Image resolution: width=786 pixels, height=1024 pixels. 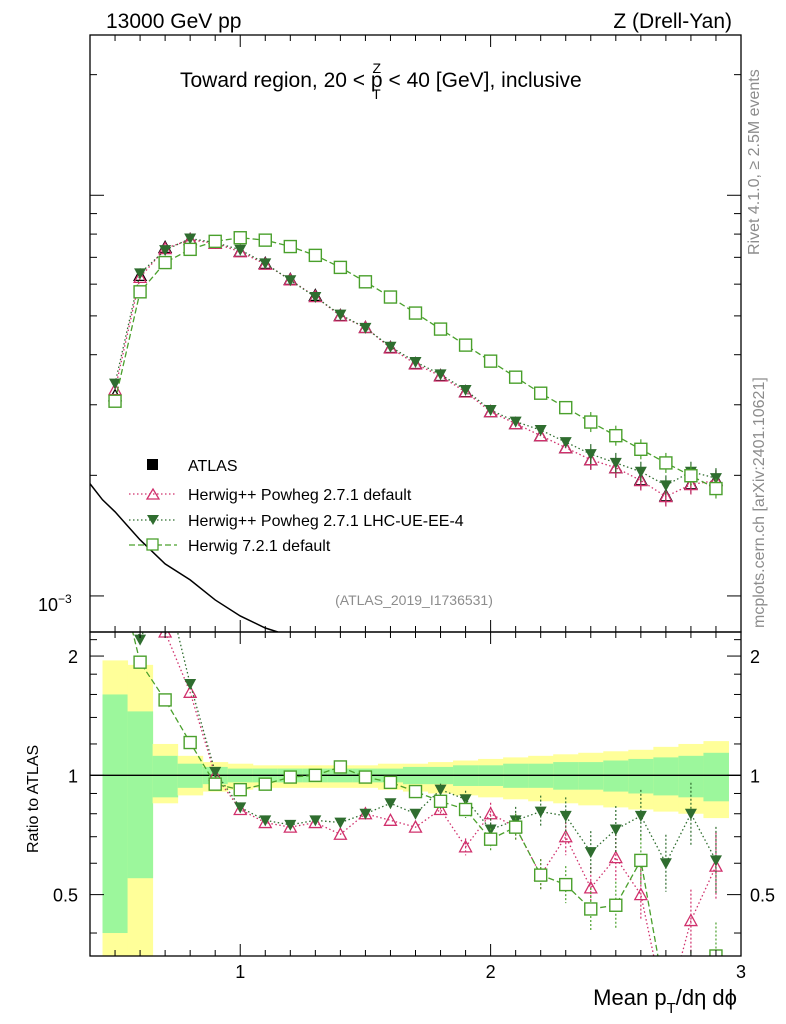 What do you see at coordinates (755, 776) in the screenshot?
I see `ratio-y-tick-label-right: 1` at bounding box center [755, 776].